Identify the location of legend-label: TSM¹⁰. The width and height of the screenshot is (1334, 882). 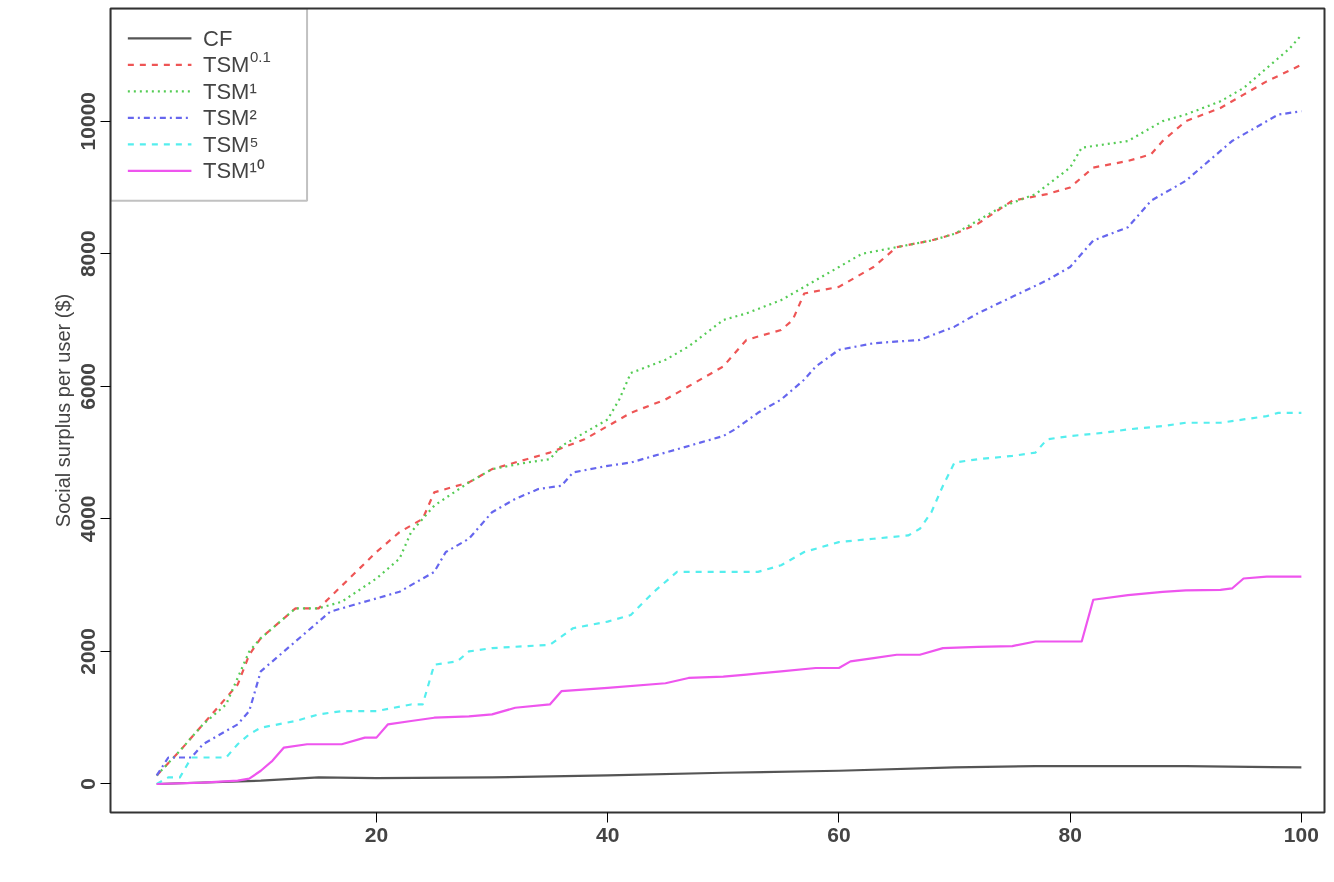
(234, 171).